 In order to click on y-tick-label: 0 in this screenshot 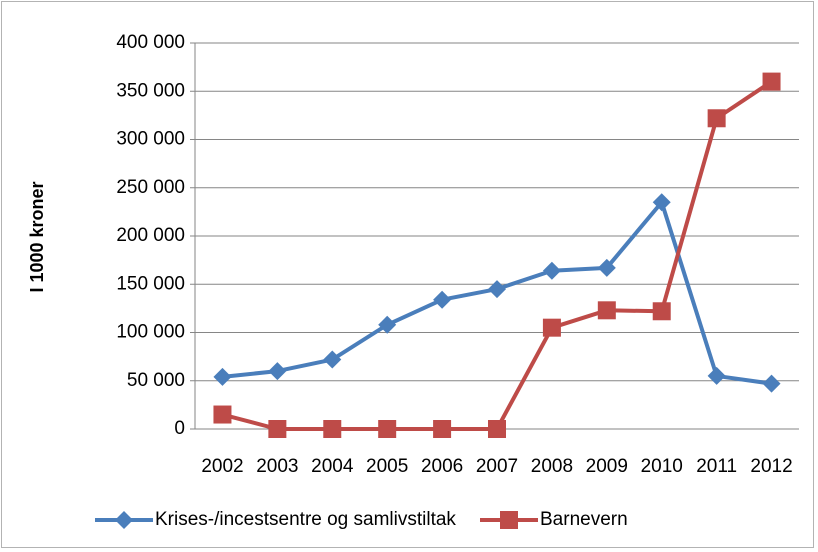, I will do `click(179, 428)`.